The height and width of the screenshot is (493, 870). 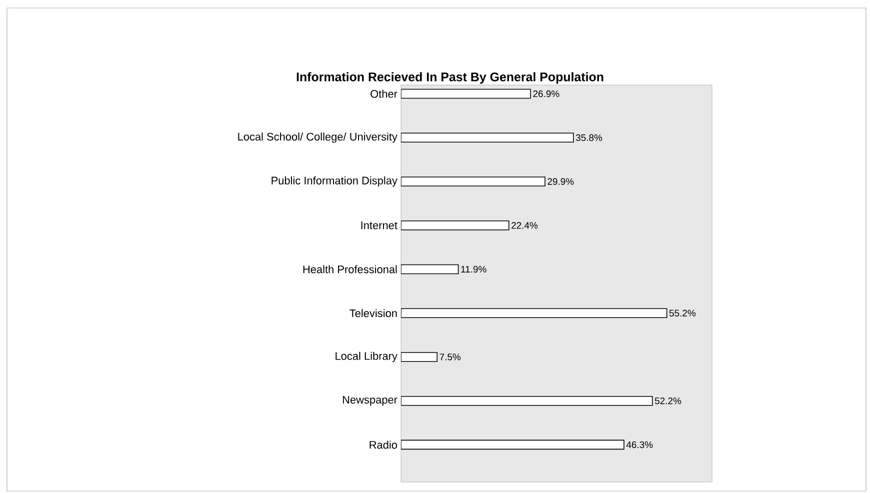 What do you see at coordinates (682, 313) in the screenshot?
I see `data-label: 55.2%` at bounding box center [682, 313].